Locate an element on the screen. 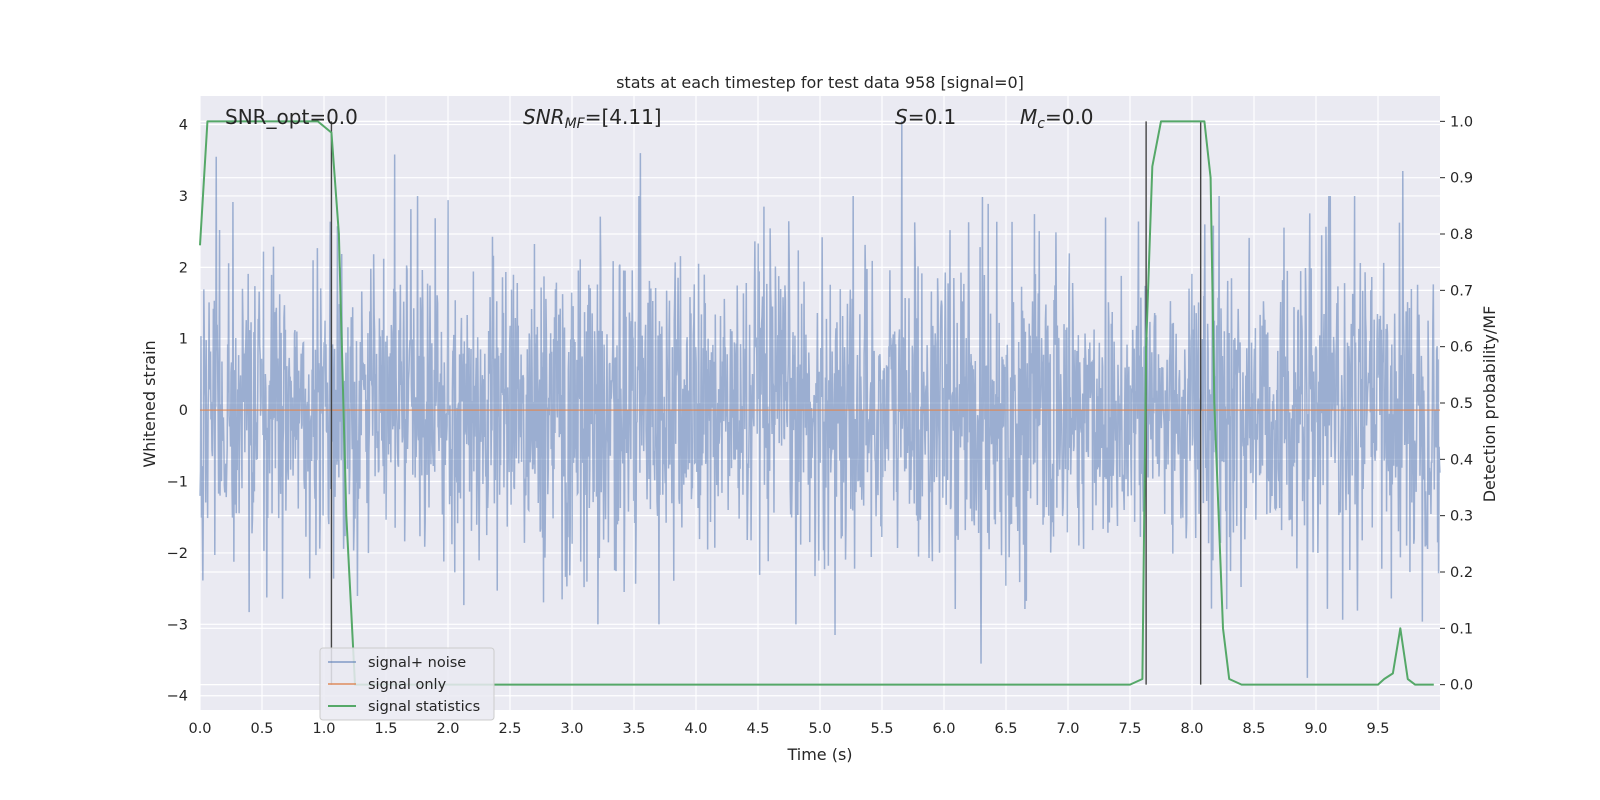 This screenshot has height=800, width=1600. x-tick-label: 5.0 is located at coordinates (819, 729).